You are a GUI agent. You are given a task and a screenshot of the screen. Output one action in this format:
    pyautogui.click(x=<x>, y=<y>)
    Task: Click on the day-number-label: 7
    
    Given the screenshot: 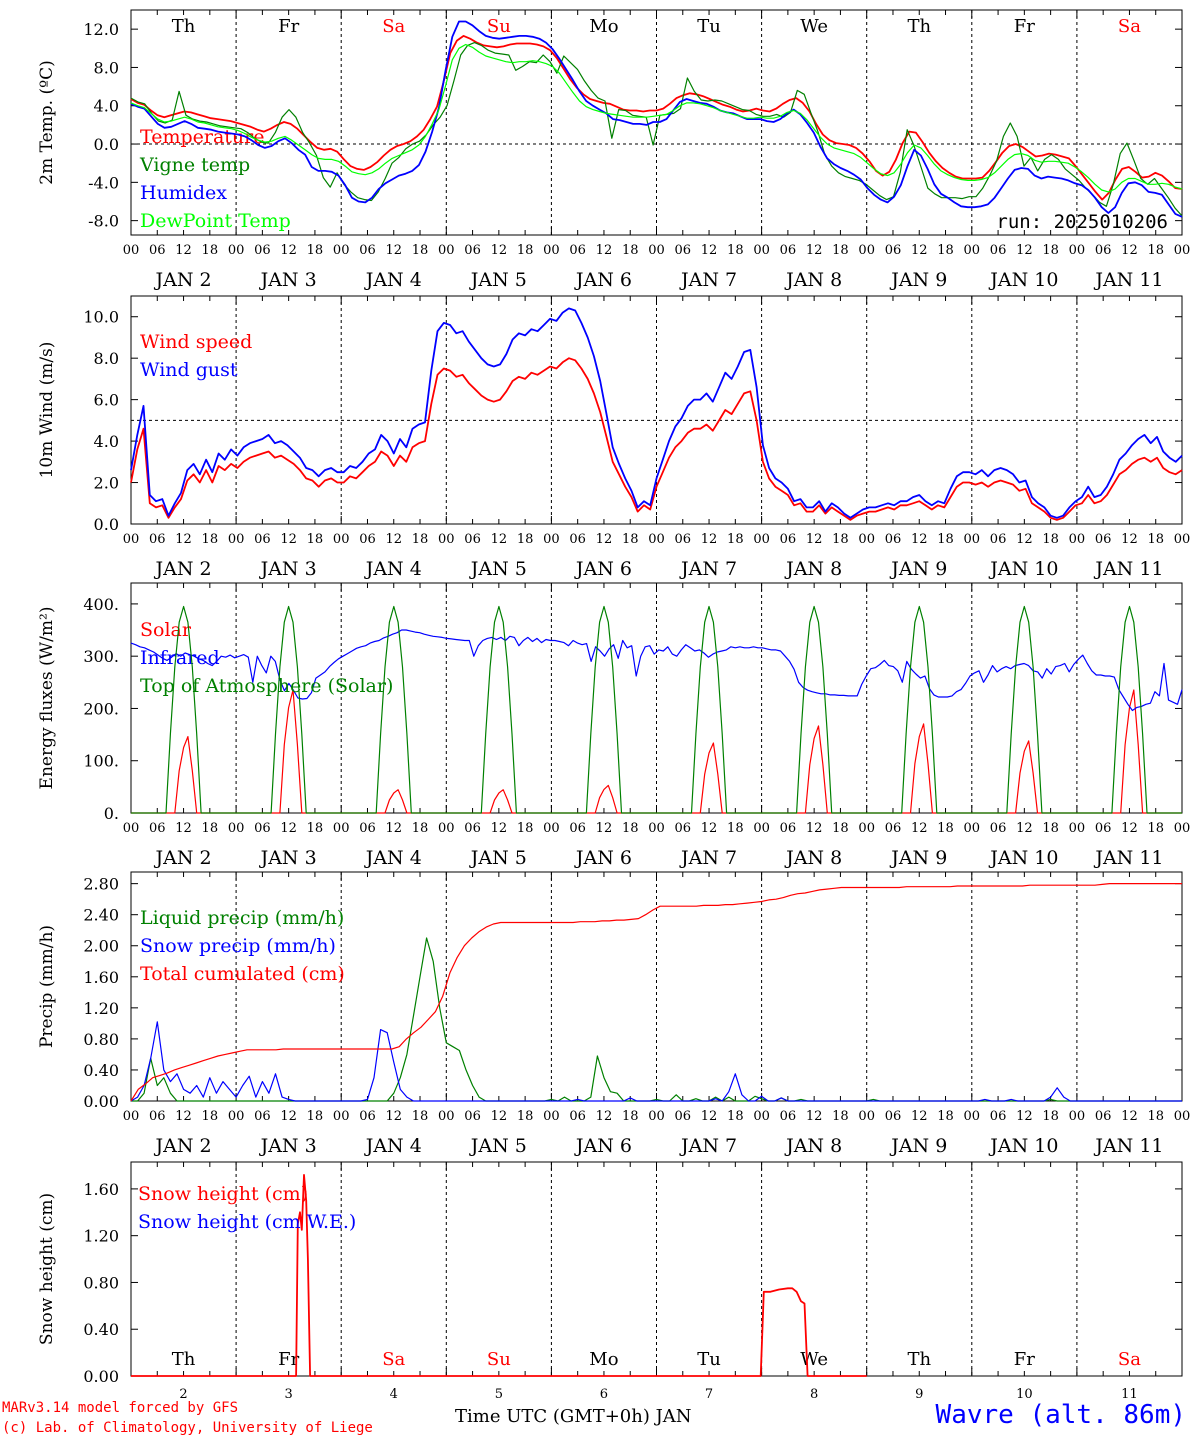 What is the action you would take?
    pyautogui.click(x=709, y=1394)
    